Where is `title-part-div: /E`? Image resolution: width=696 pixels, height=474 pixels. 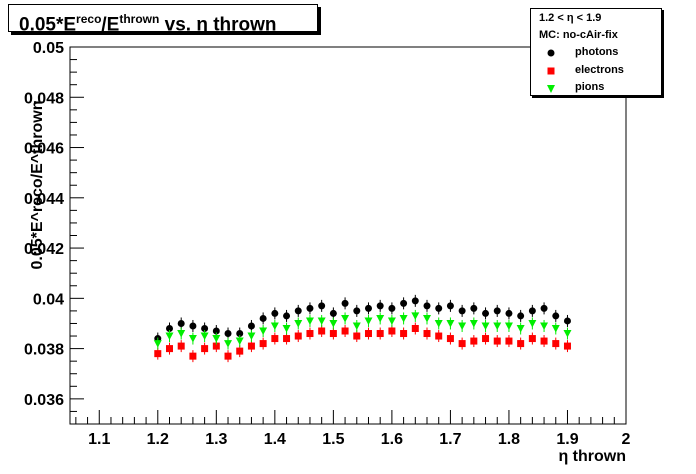
title-part-div: /E is located at coordinates (110, 25).